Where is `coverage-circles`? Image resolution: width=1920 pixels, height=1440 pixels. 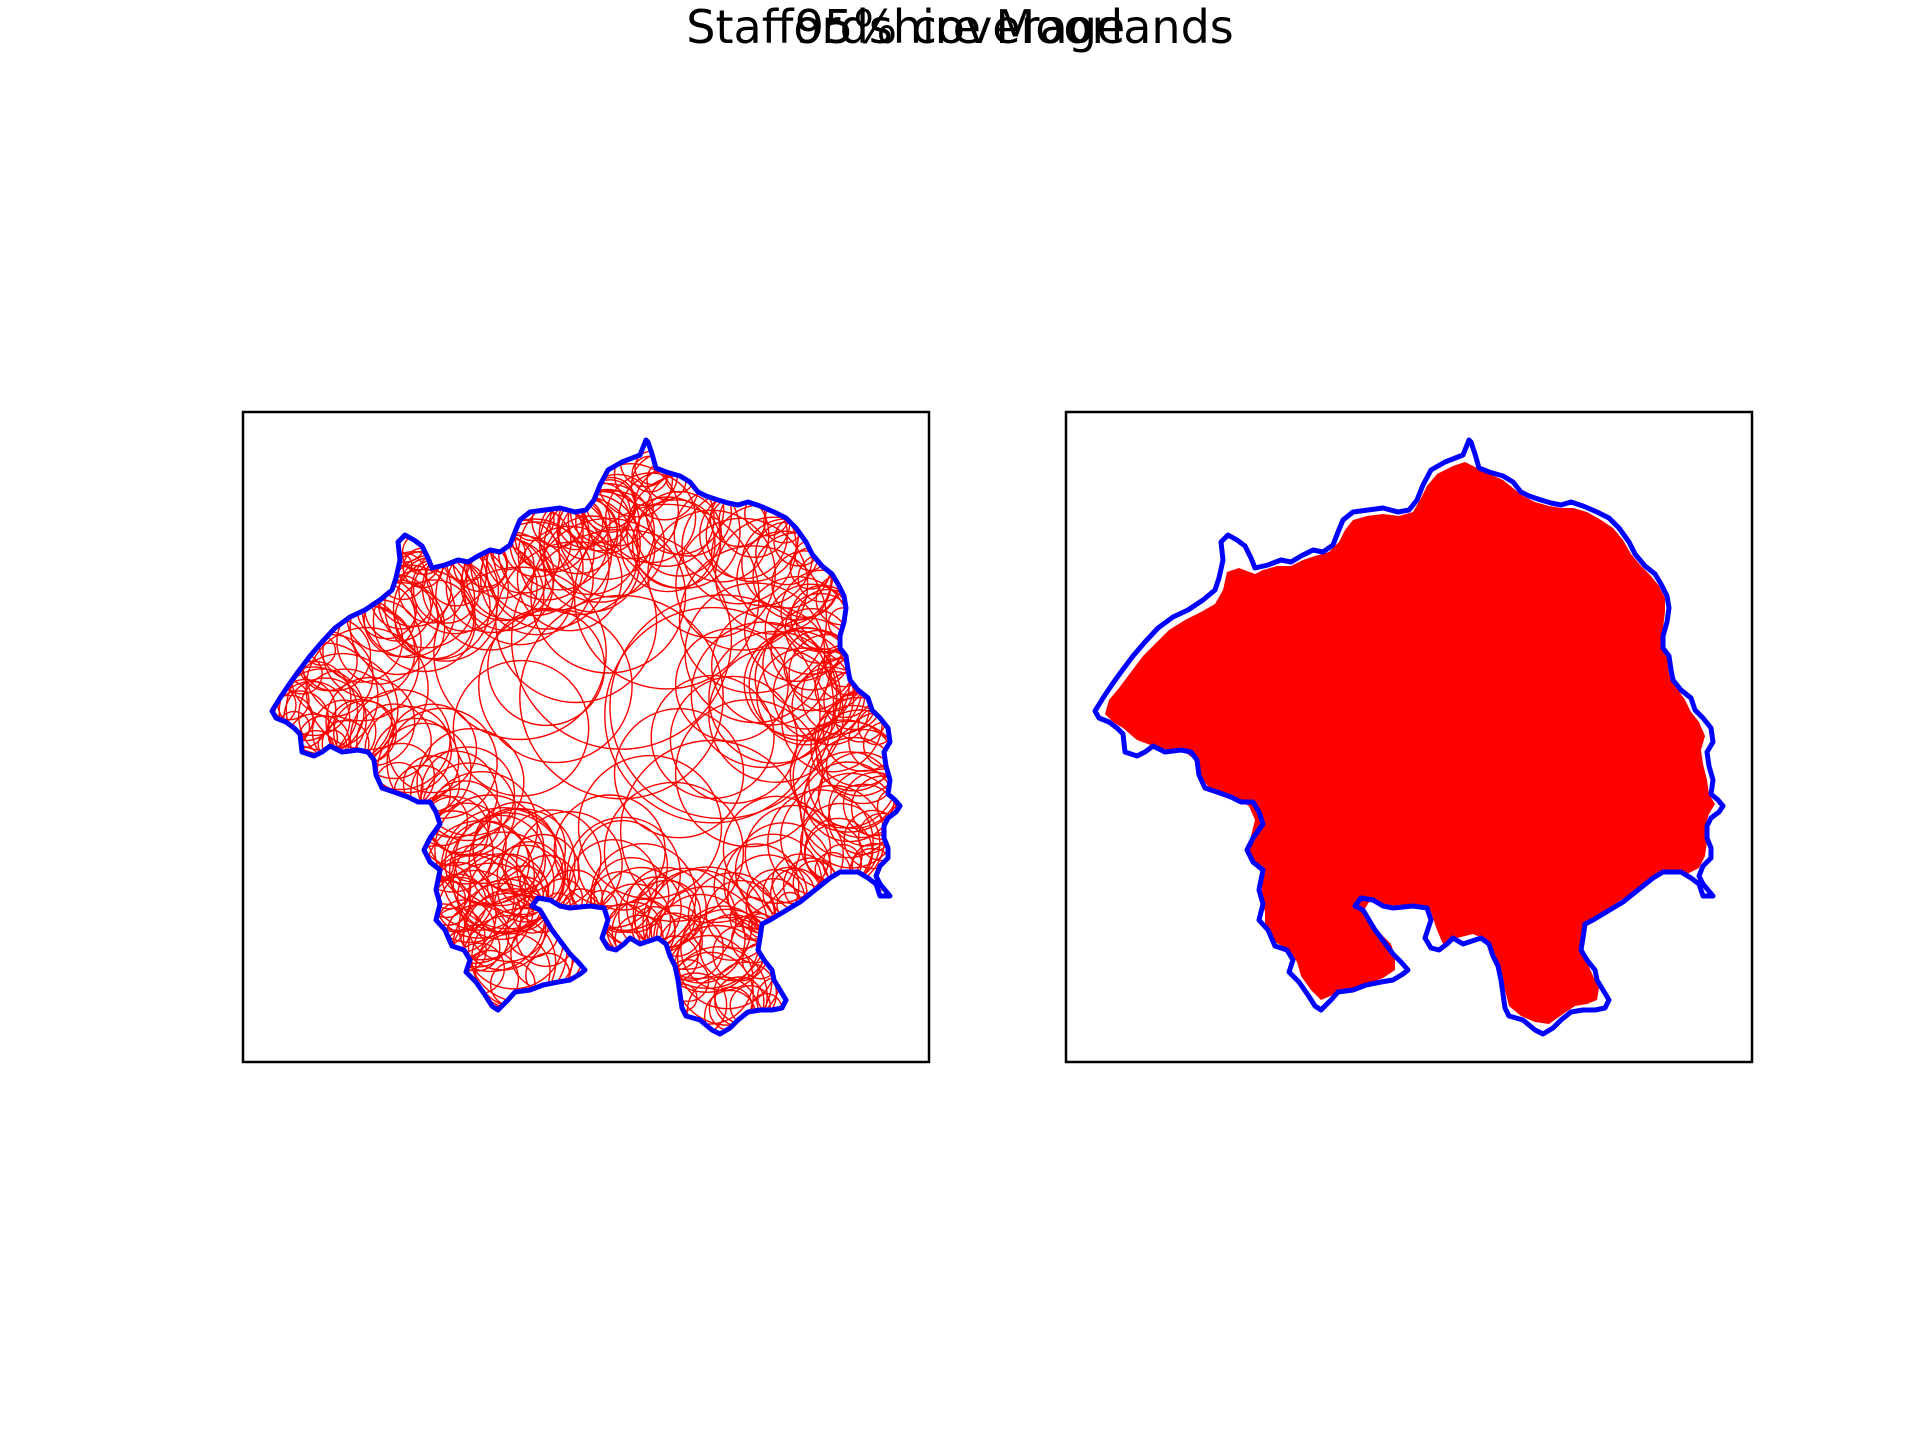
coverage-circles is located at coordinates (586, 737).